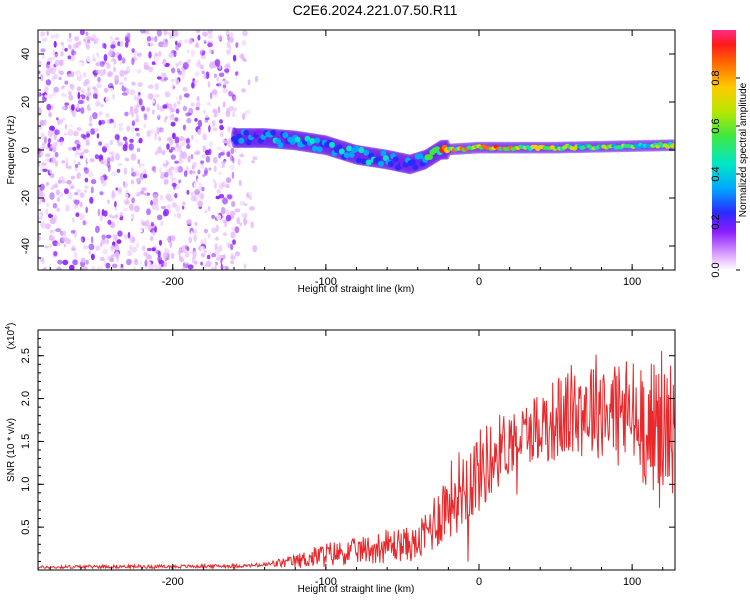  I want to click on spectrogram-y-label: Frequency (Hz), so click(11, 150).